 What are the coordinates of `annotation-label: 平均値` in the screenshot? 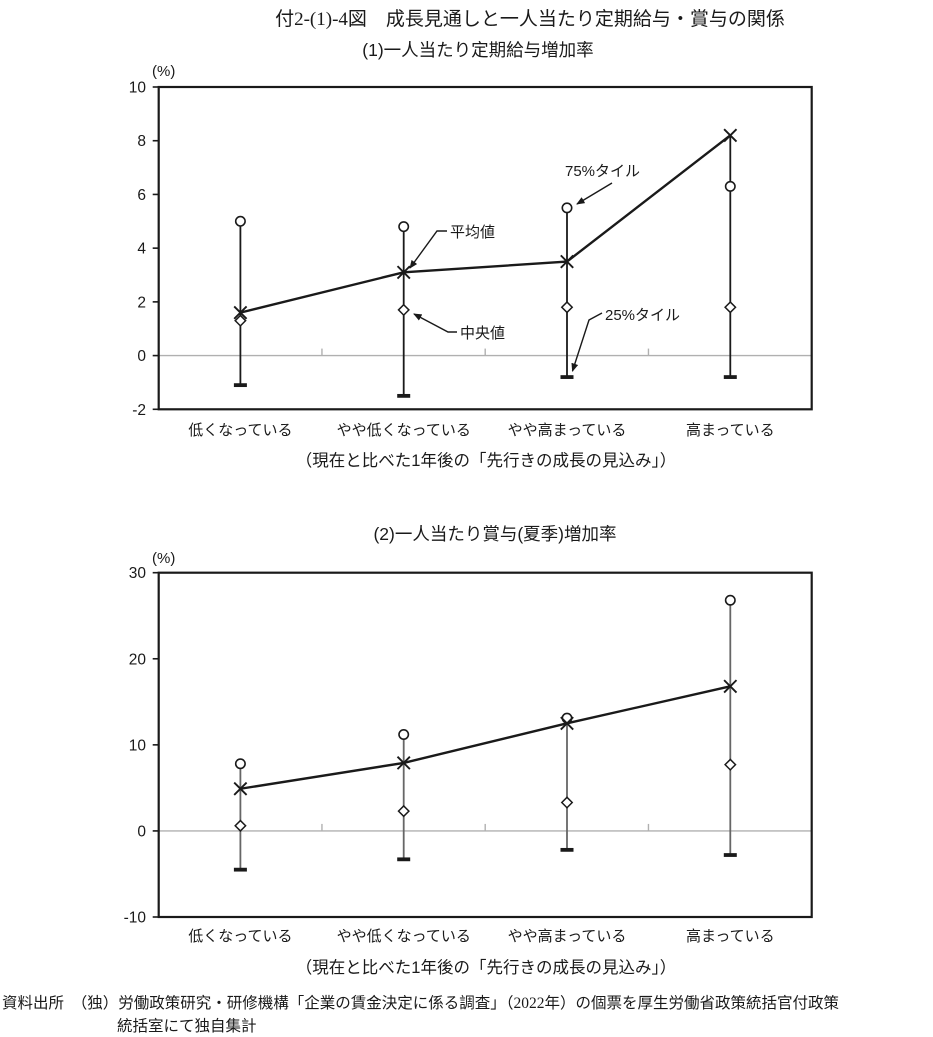 It's located at (472, 232).